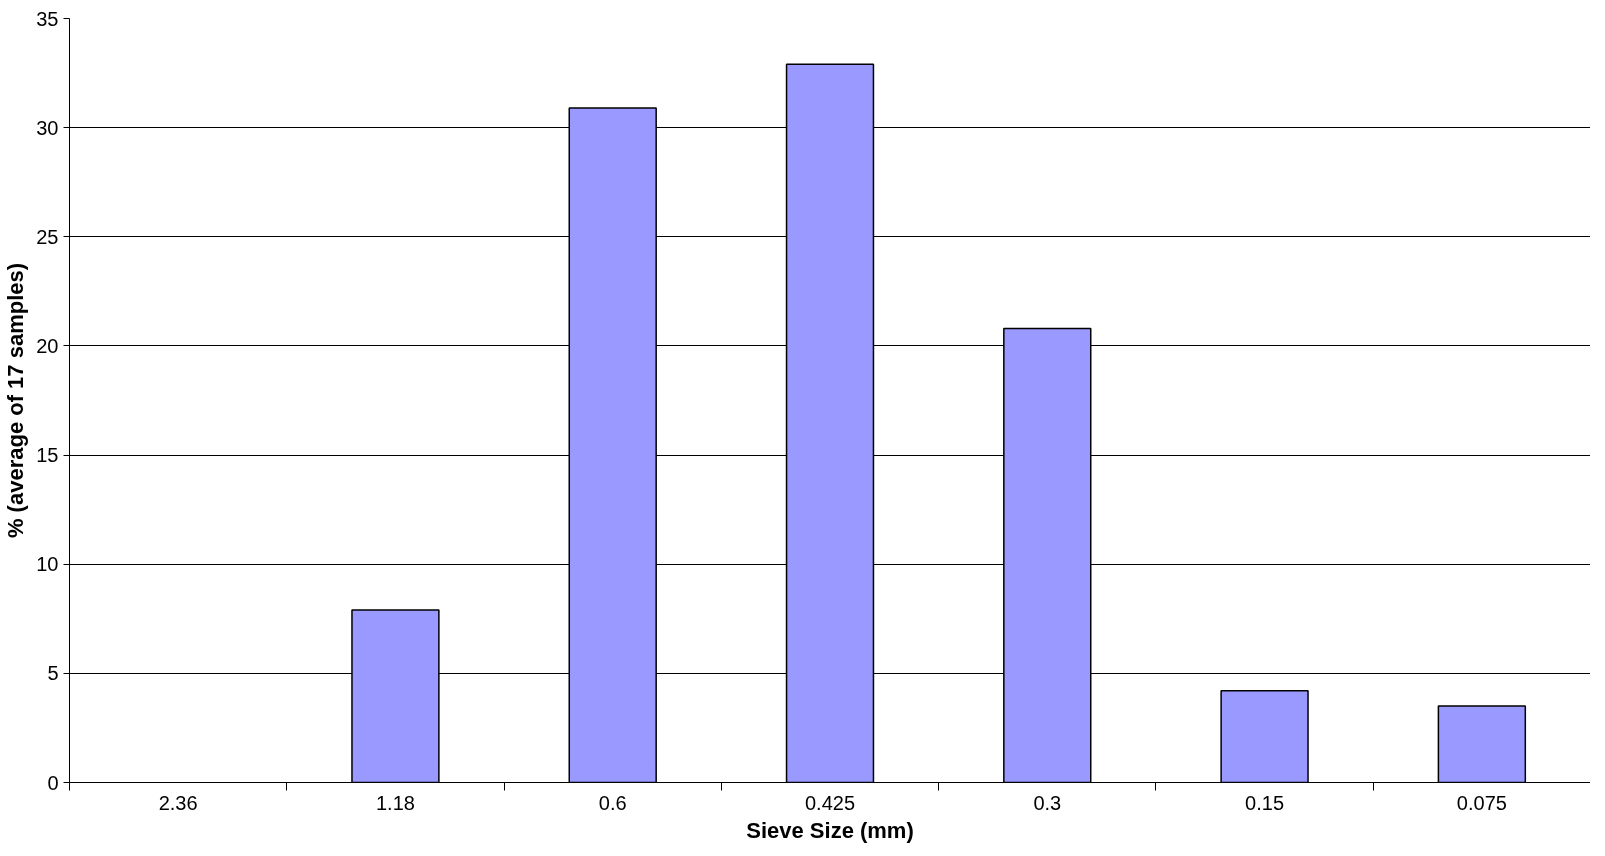 This screenshot has height=856, width=1605. What do you see at coordinates (830, 830) in the screenshot?
I see `x-axis-title: Sieve Size (mm)` at bounding box center [830, 830].